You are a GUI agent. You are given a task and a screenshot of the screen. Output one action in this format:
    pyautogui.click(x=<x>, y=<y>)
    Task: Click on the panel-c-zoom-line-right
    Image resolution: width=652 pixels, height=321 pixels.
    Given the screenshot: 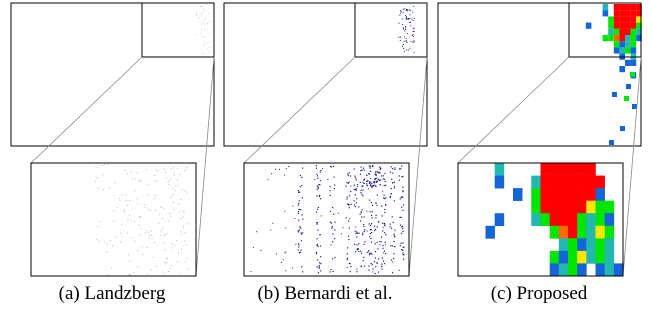 What is the action you would take?
    pyautogui.click(x=632, y=166)
    